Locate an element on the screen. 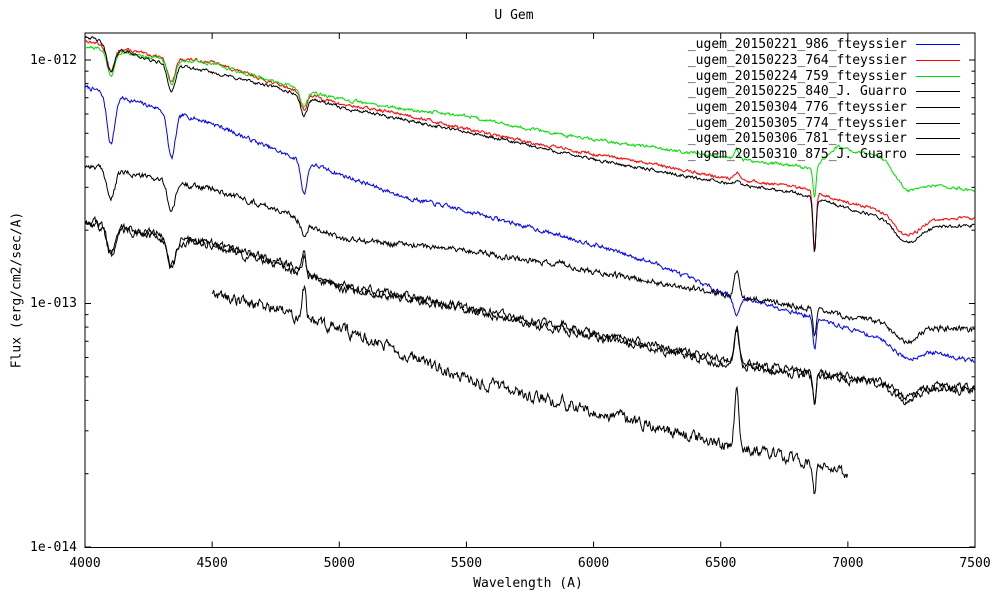 Image resolution: width=1000 pixels, height=600 pixels. legend-label: _ugem_20150224_759_fteyssier is located at coordinates (797, 76).